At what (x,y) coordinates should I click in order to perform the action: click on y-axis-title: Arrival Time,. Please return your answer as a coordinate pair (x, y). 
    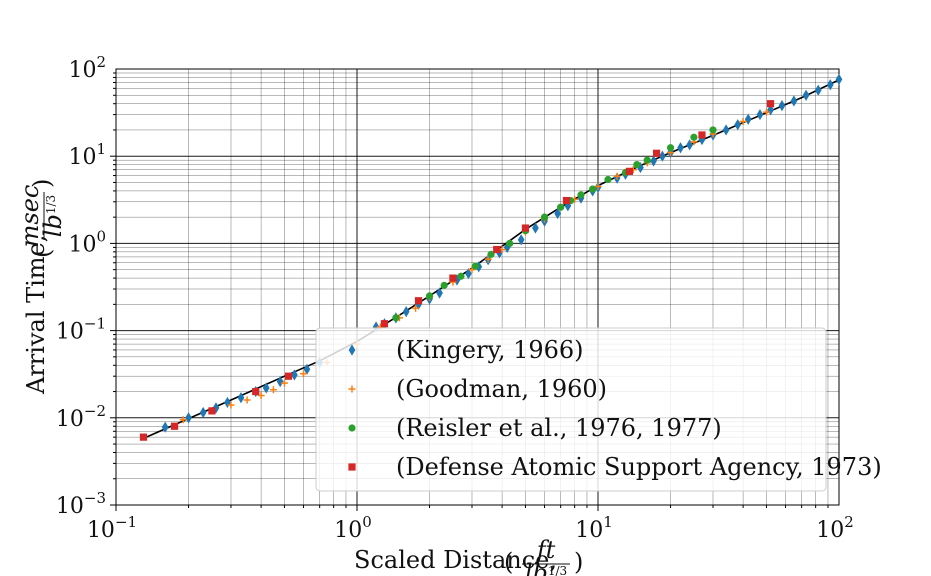
    Looking at the image, I should click on (36, 315).